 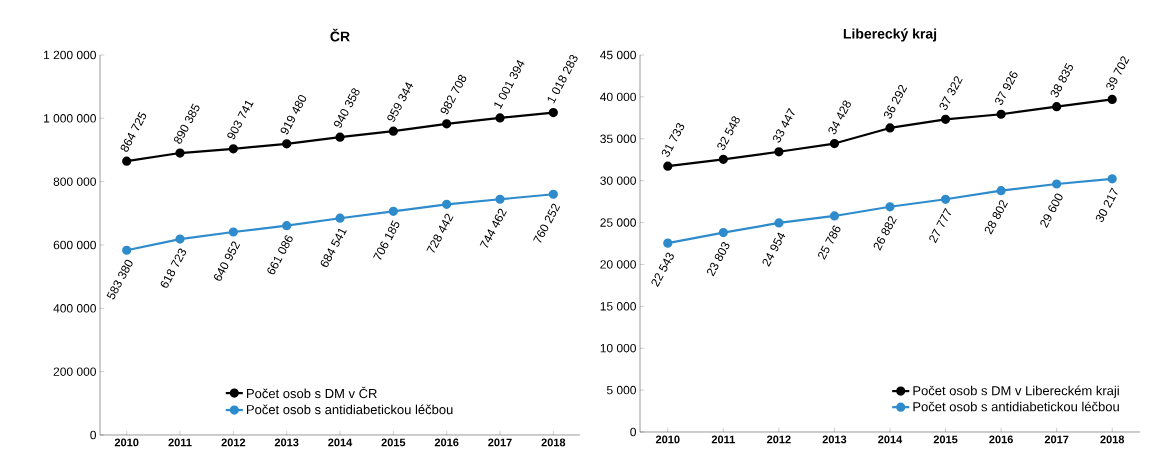 What do you see at coordinates (618, 306) in the screenshot?
I see `y-tick-label: 15 000` at bounding box center [618, 306].